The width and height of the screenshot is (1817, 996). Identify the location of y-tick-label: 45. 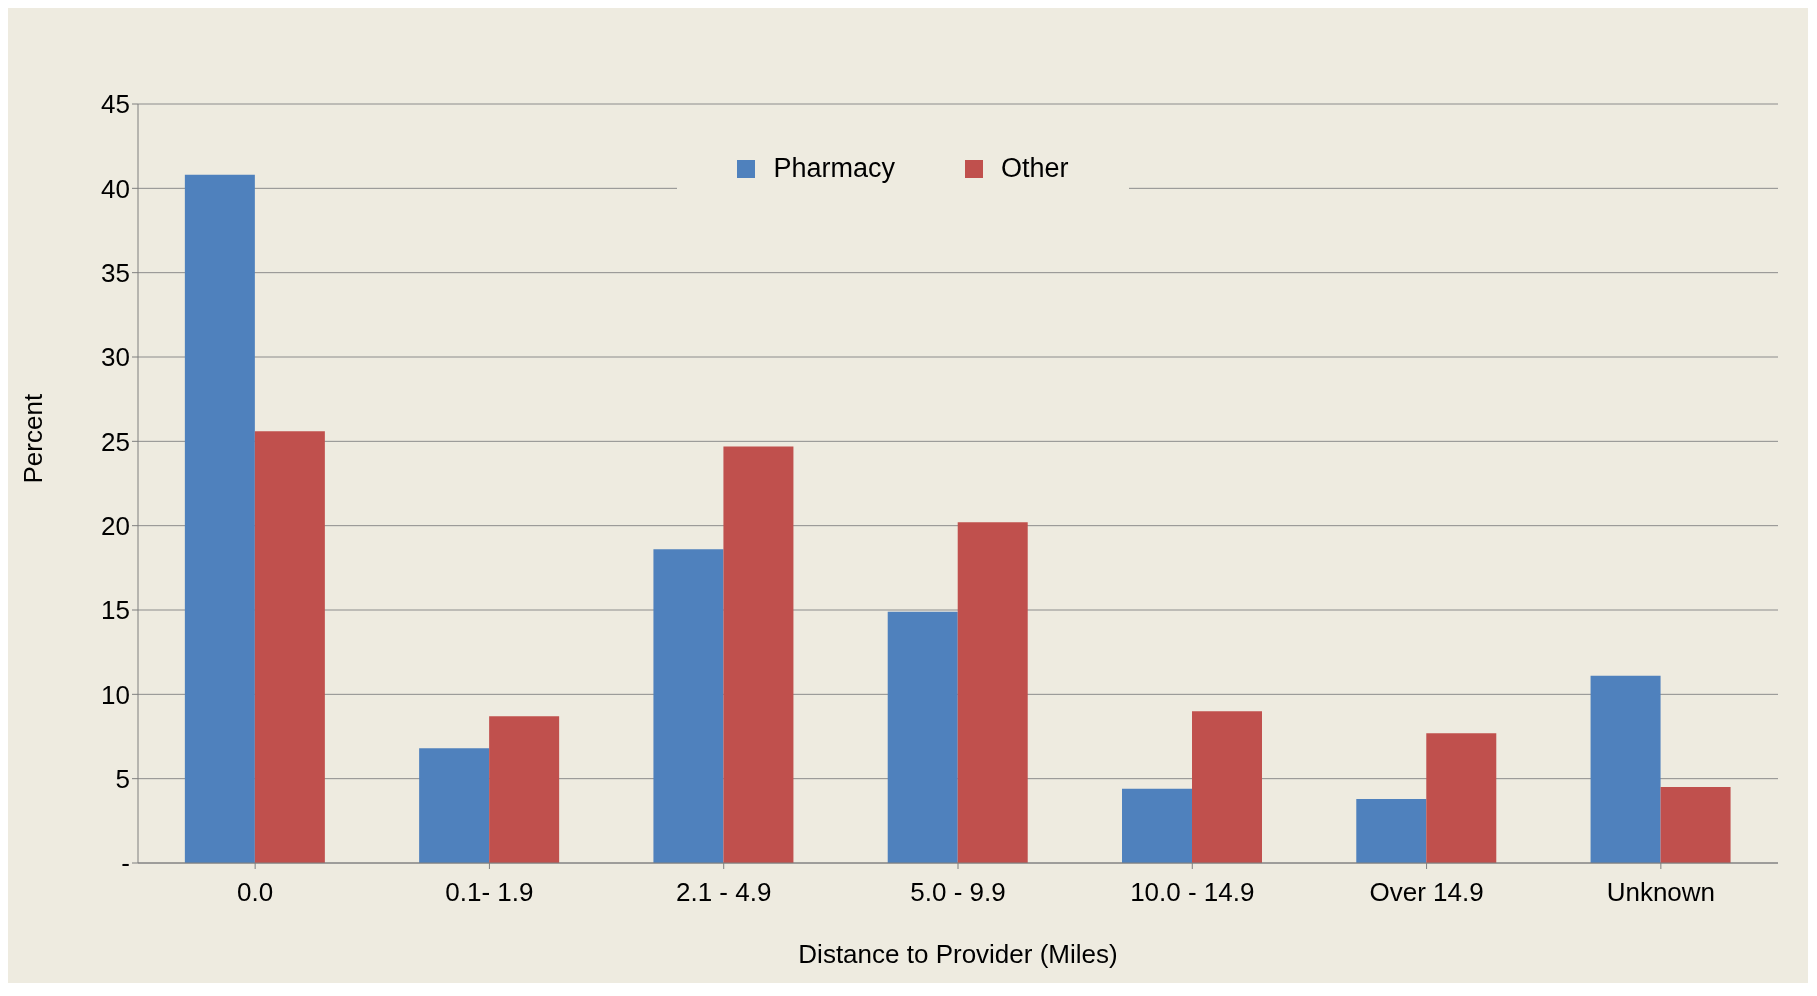
(115, 104).